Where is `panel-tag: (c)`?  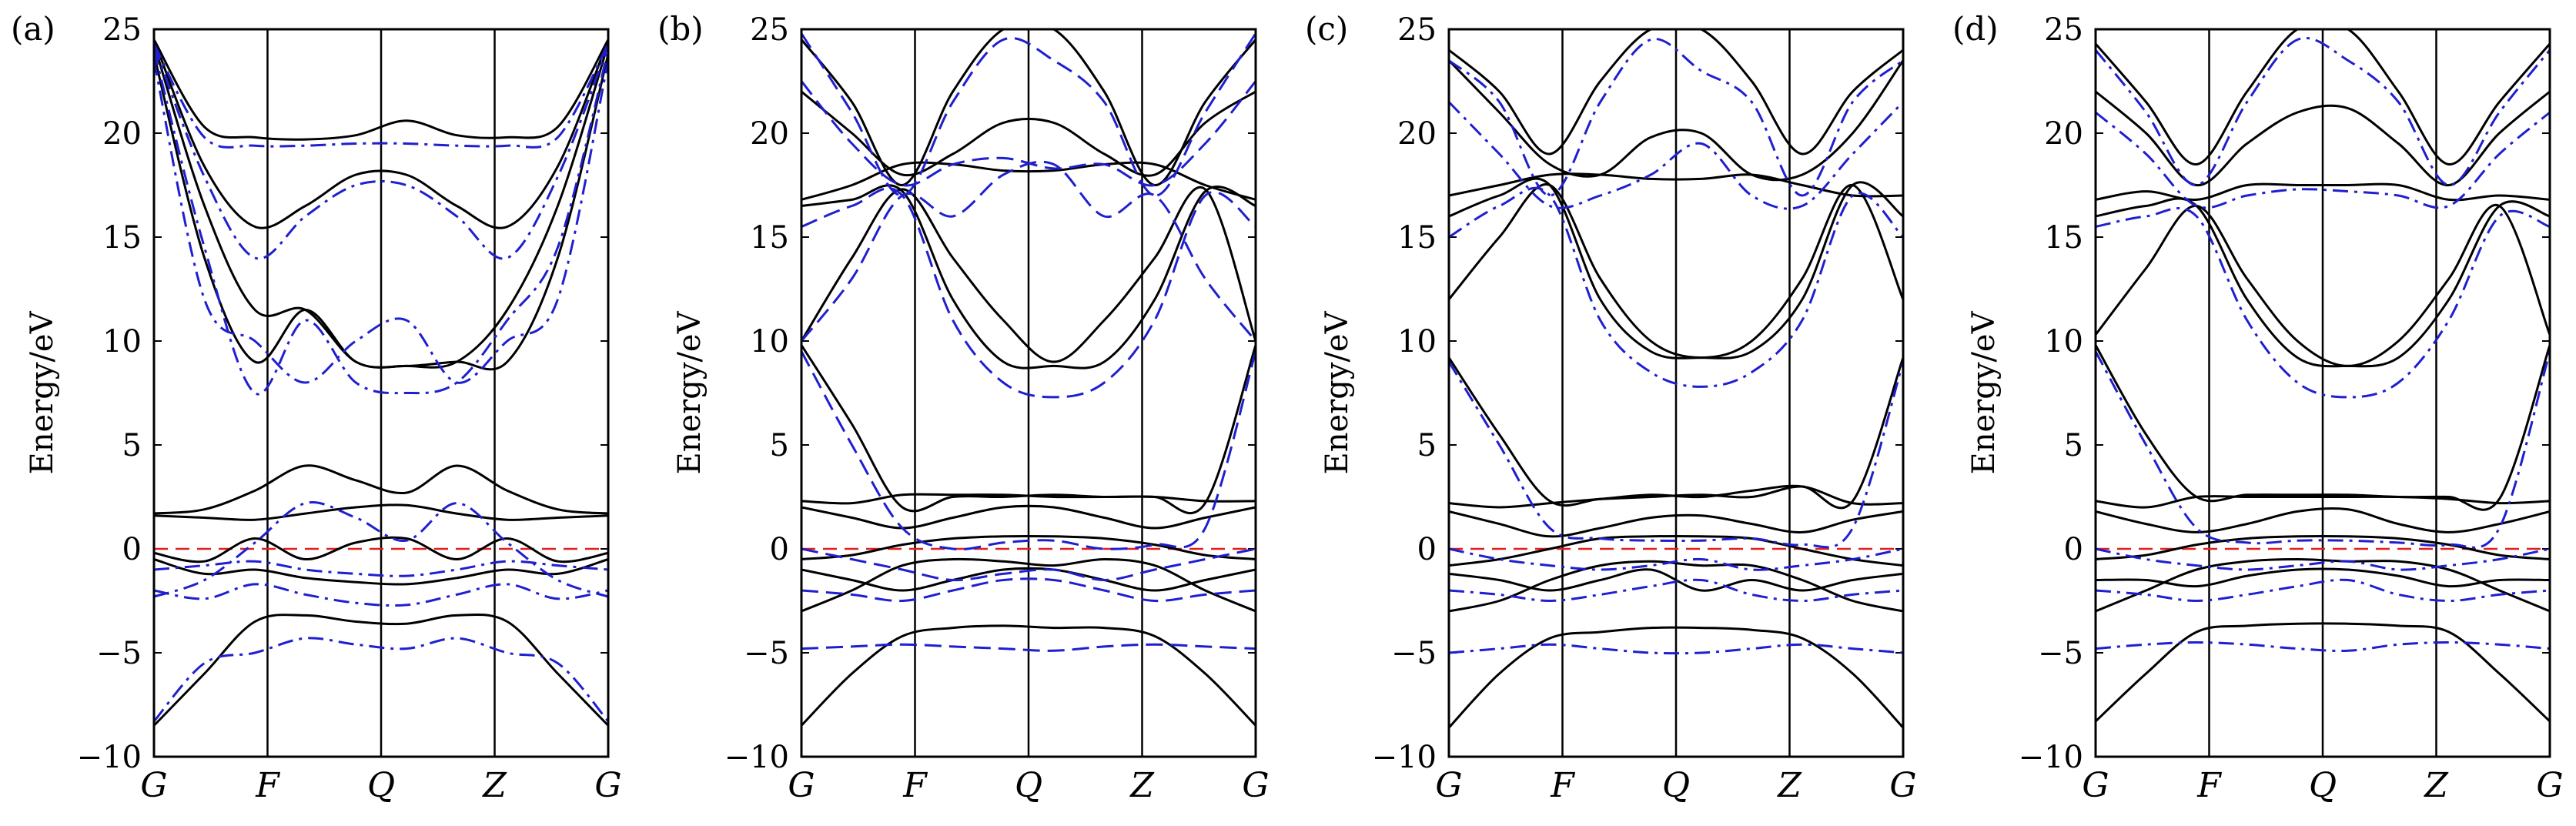 panel-tag: (c) is located at coordinates (1327, 29).